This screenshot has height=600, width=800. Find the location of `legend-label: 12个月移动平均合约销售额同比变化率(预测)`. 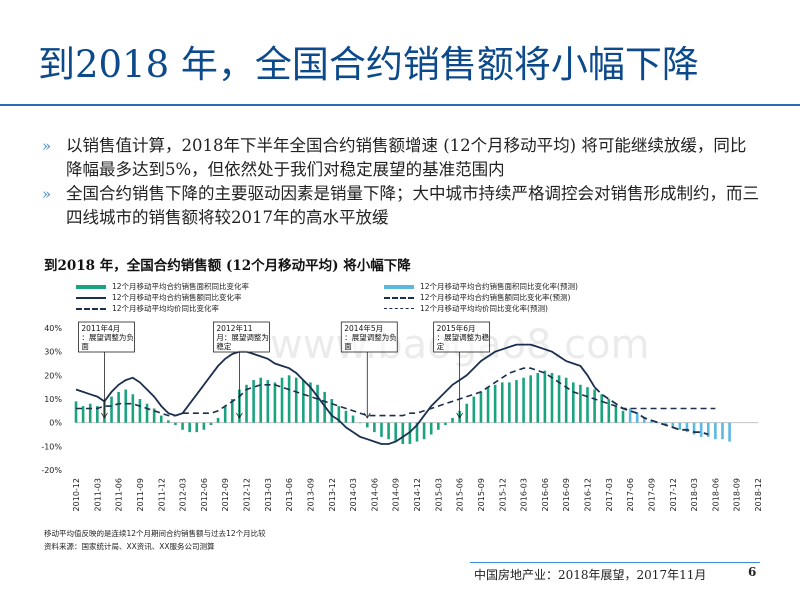

legend-label: 12个月移动平均合约销售额同比变化率(预测) is located at coordinates (495, 297).